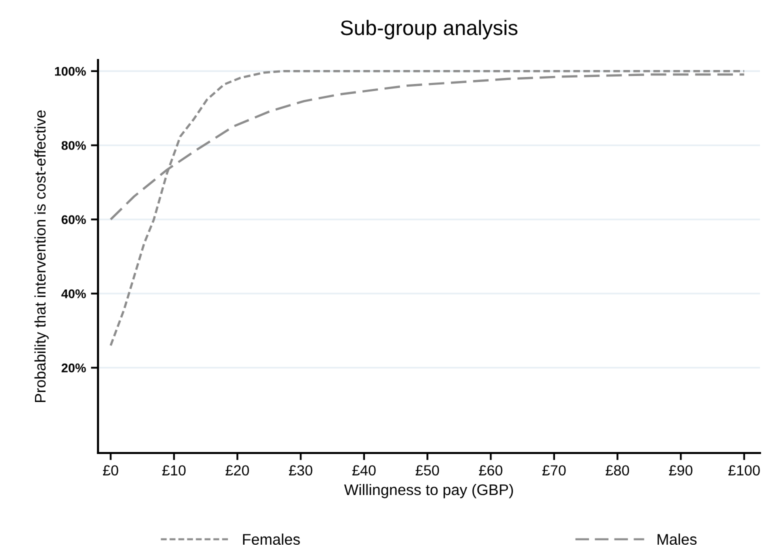  Describe the element at coordinates (677, 539) in the screenshot. I see `legend-label: Males` at that location.